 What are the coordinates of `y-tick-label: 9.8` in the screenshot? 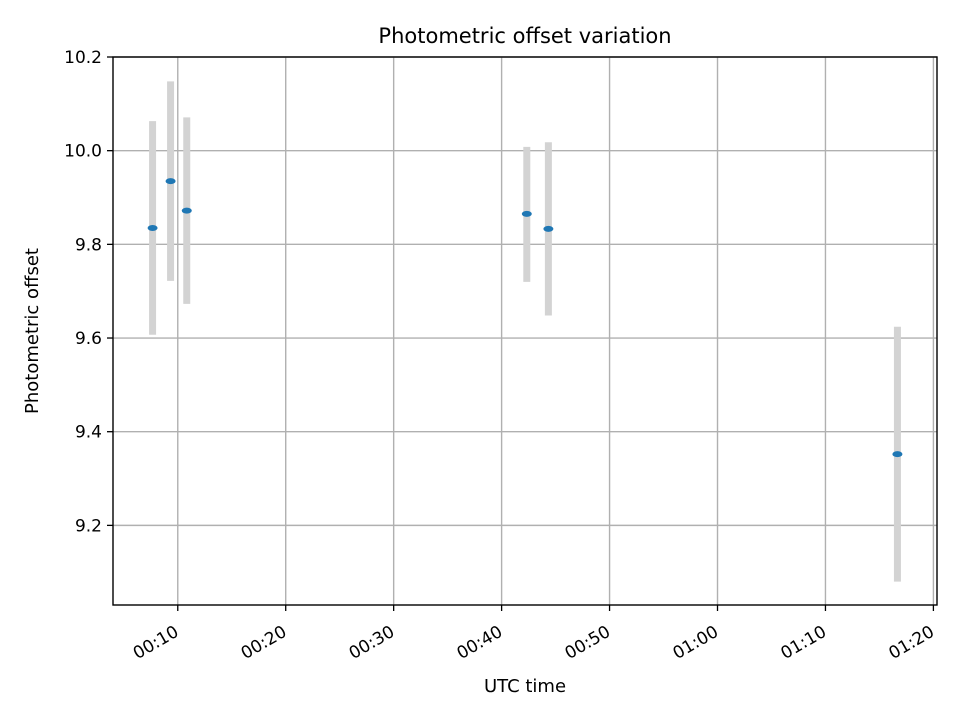 It's located at (88, 245).